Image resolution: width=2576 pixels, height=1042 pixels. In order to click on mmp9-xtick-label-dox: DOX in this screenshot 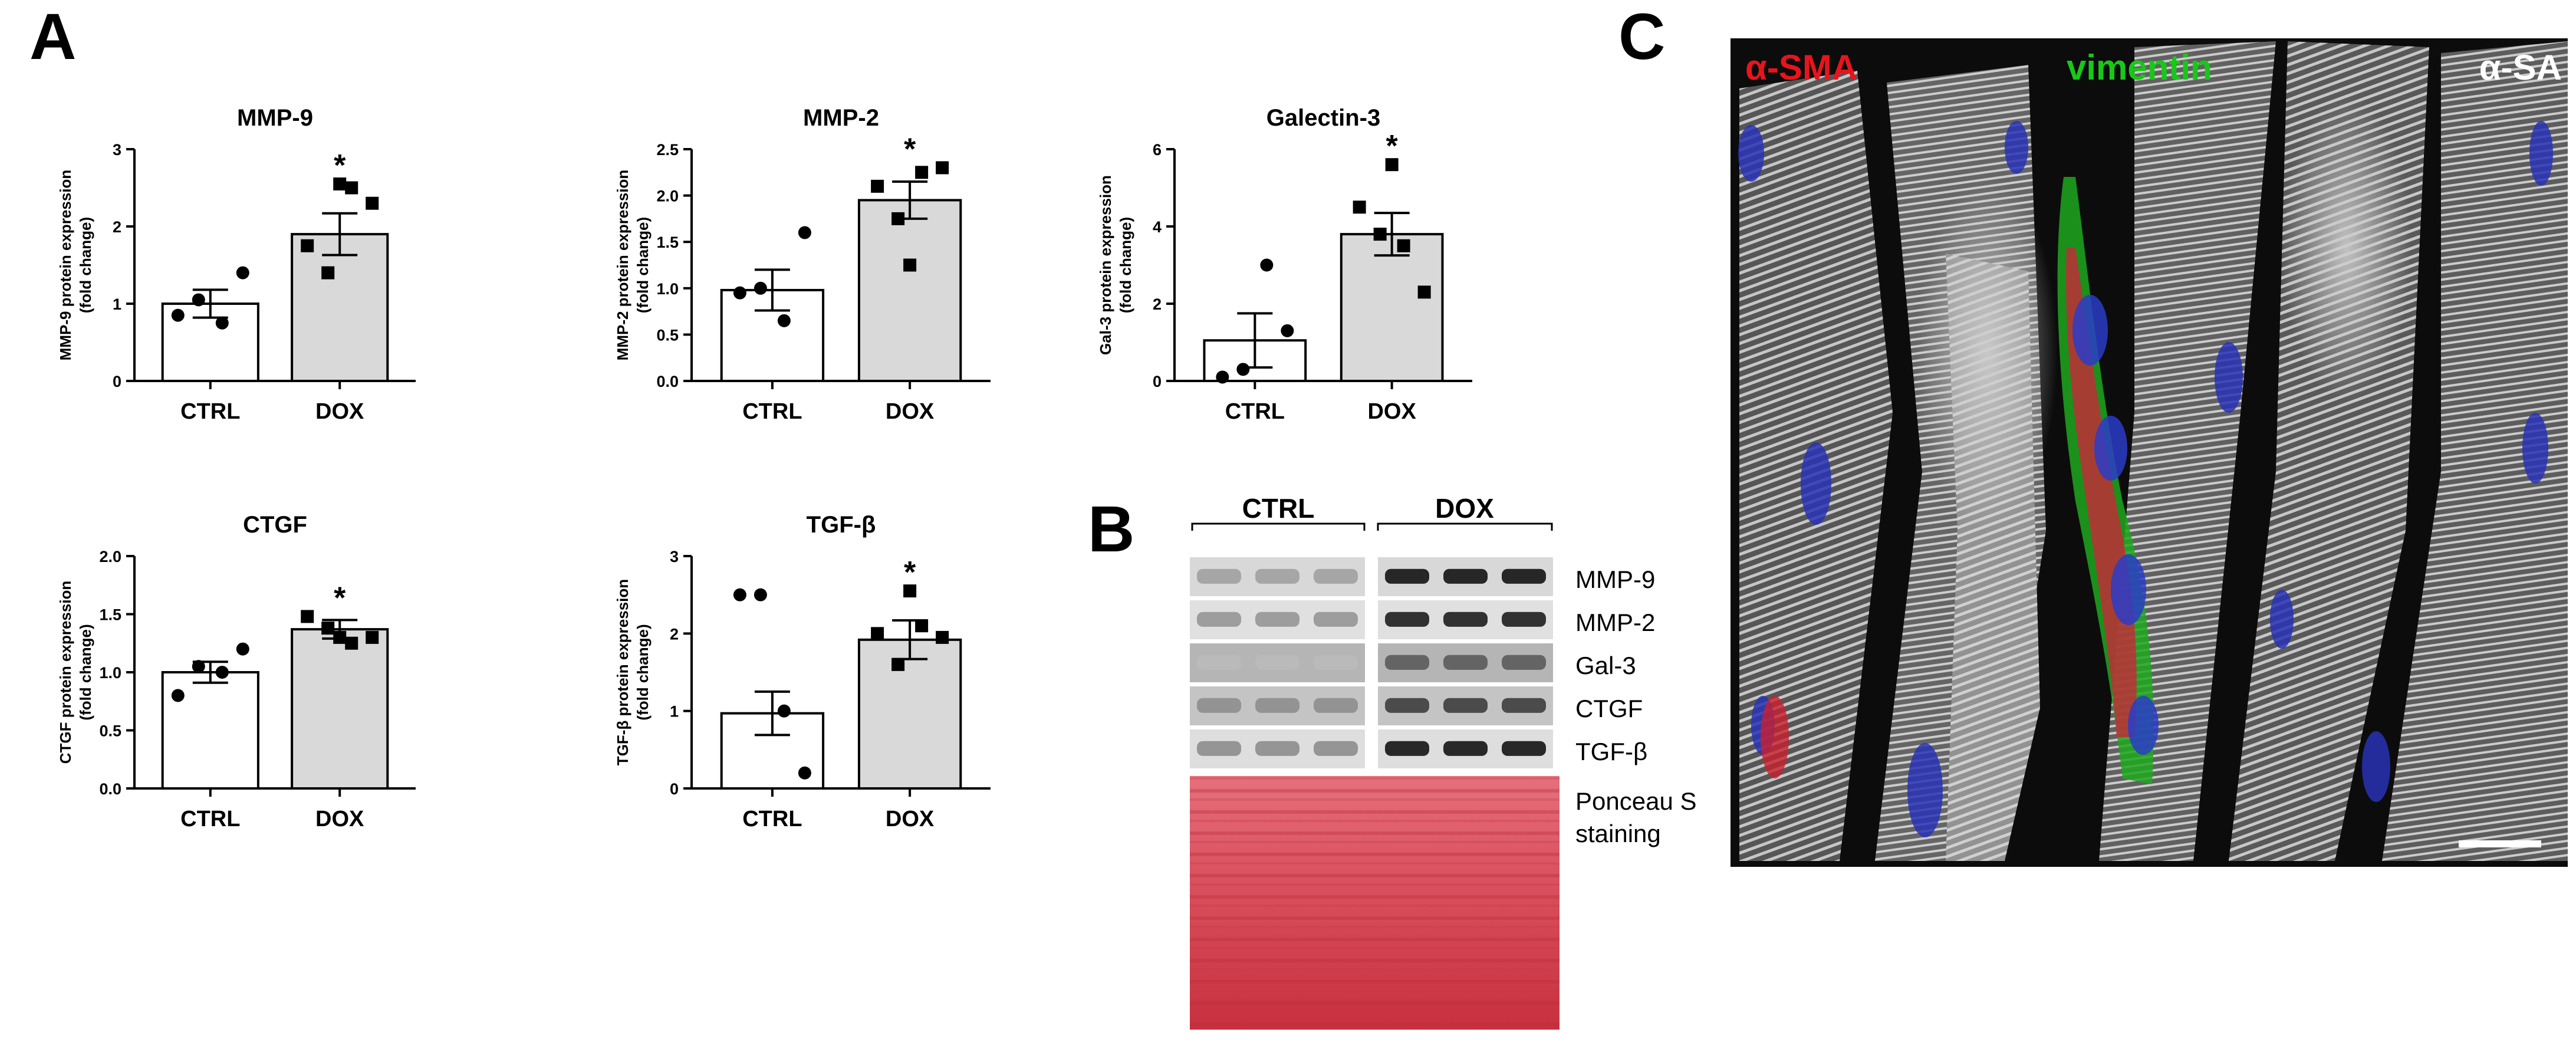, I will do `click(339, 412)`.